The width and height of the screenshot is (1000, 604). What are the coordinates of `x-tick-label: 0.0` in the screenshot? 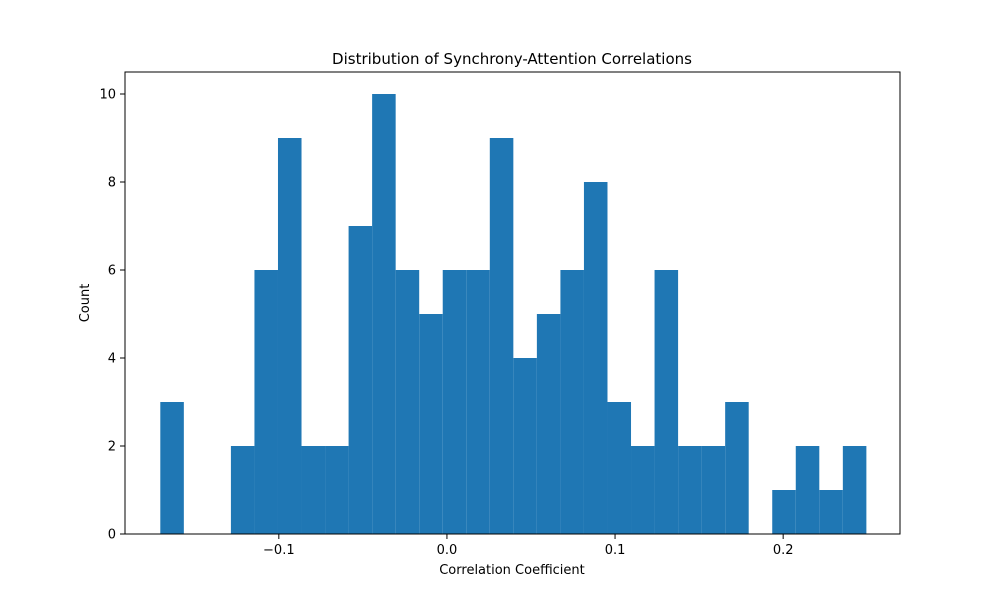 It's located at (447, 550).